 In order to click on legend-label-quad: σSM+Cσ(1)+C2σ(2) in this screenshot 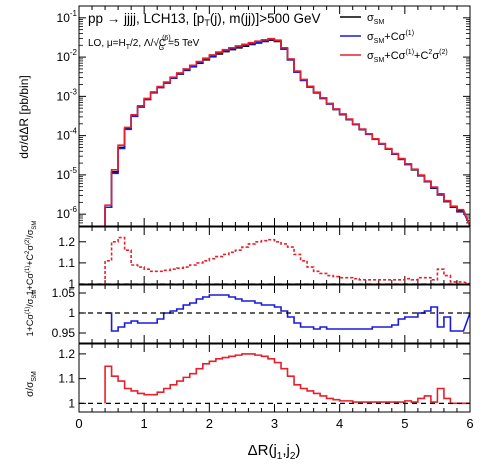, I will do `click(407, 56)`.